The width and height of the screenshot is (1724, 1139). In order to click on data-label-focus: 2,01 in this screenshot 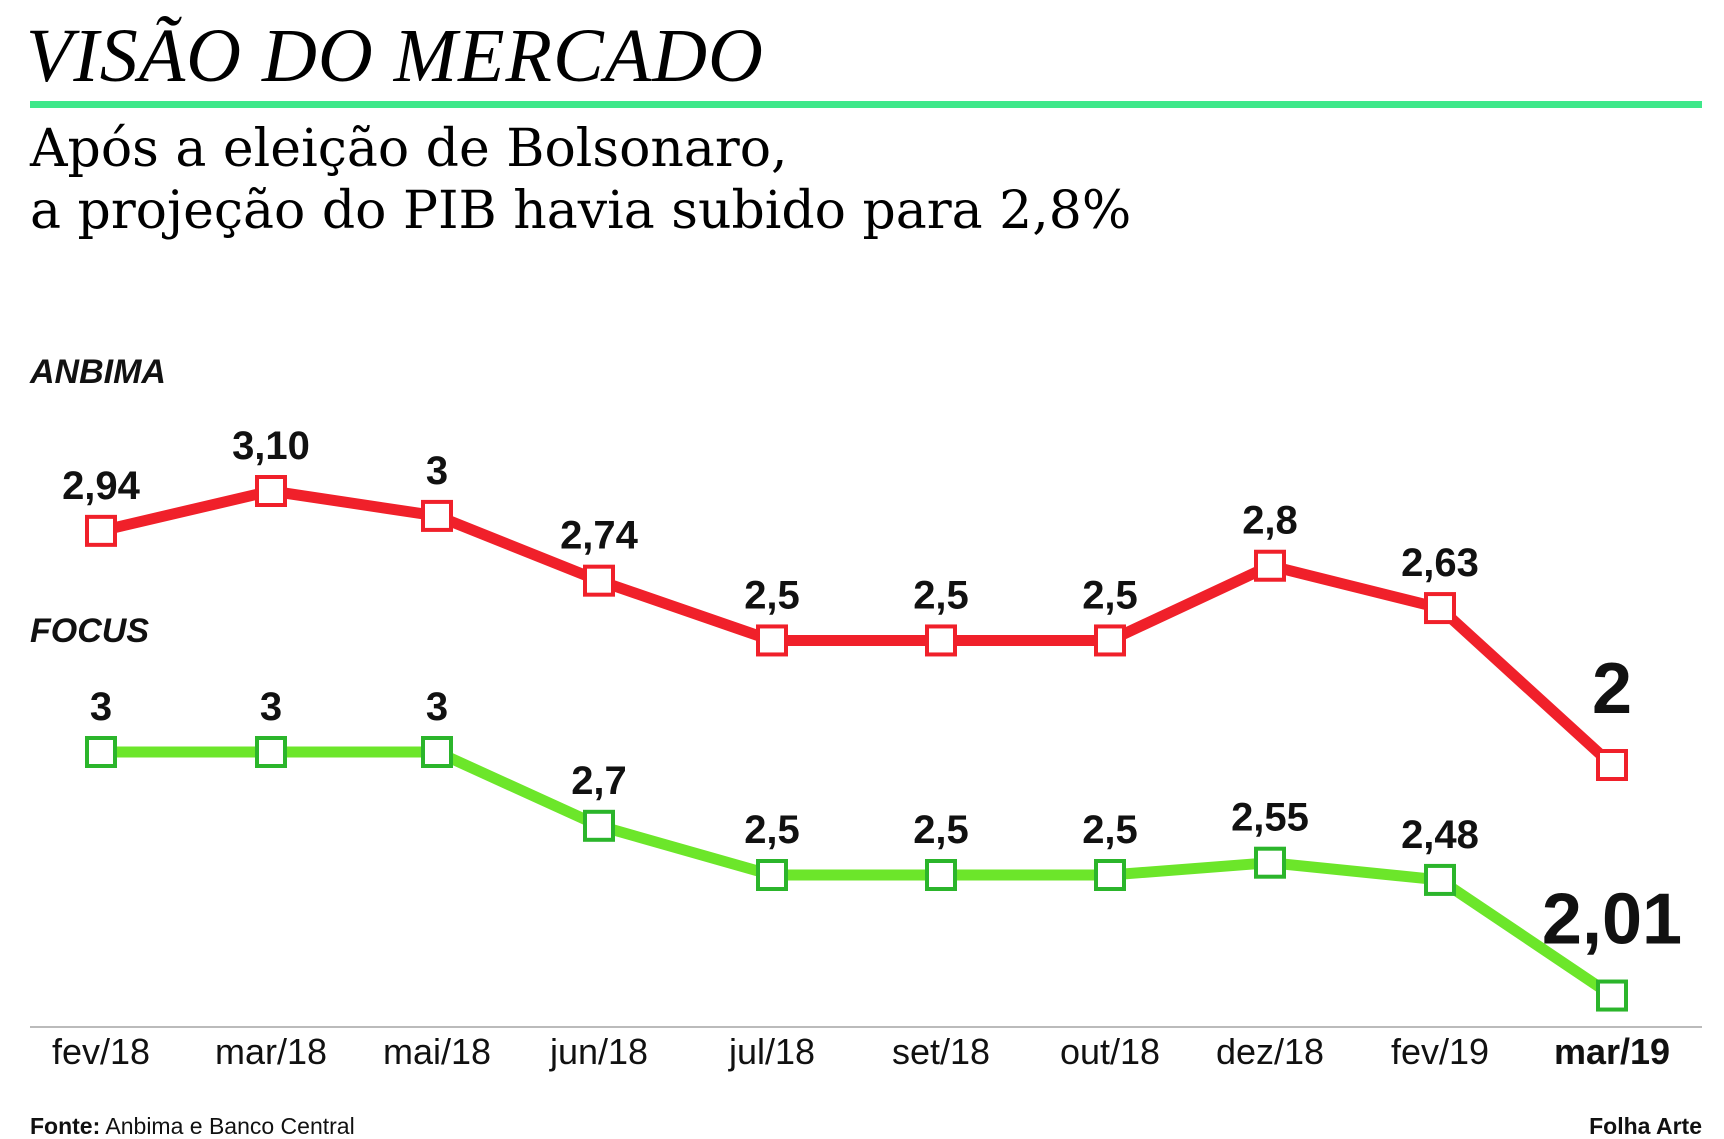, I will do `click(1612, 920)`.